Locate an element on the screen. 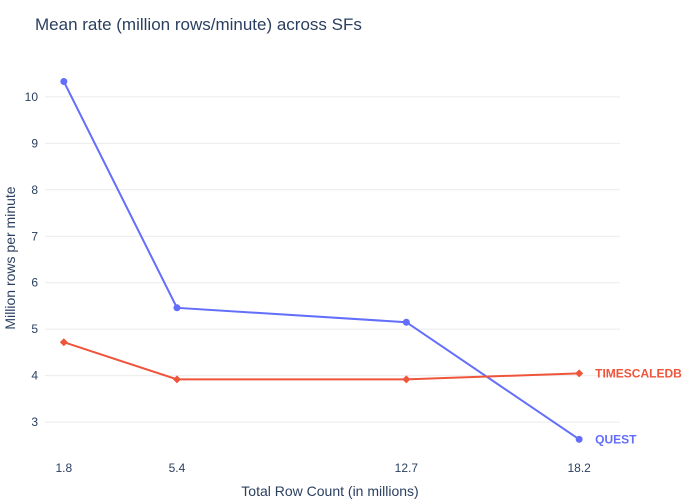 The image size is (700, 500). y-tick-label: 10 is located at coordinates (32, 97).